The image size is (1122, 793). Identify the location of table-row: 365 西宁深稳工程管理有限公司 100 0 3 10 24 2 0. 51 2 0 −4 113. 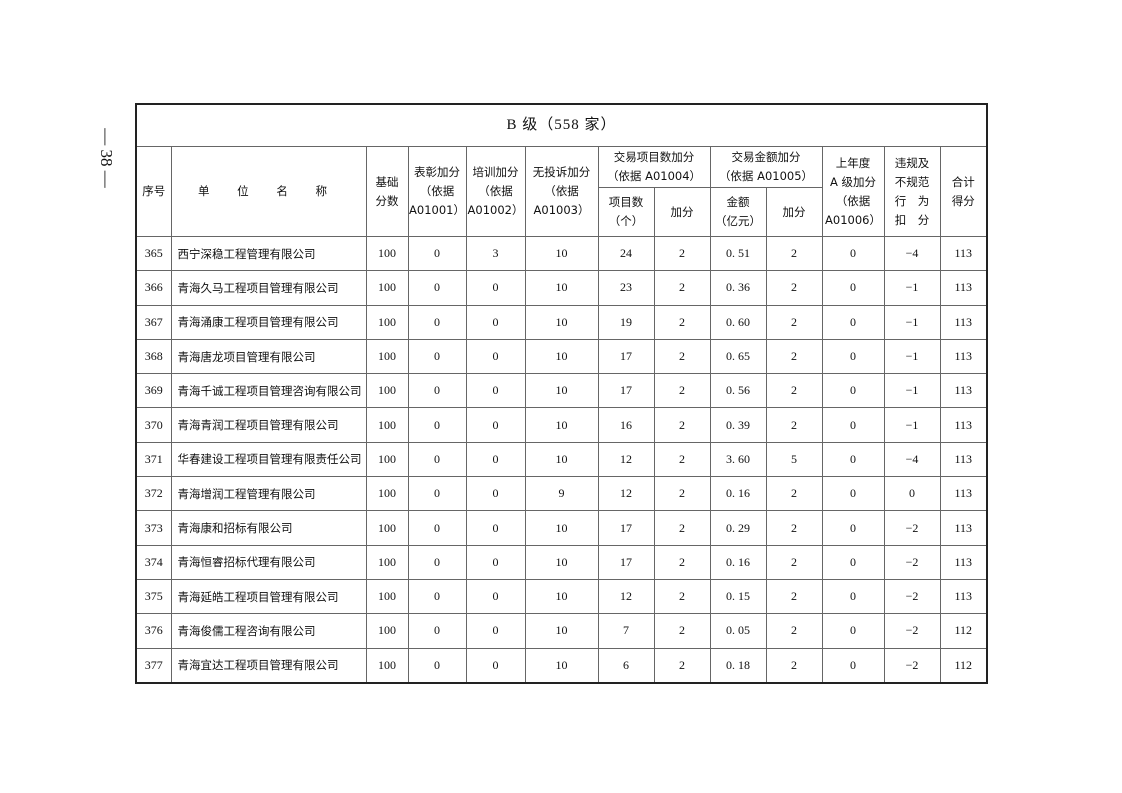
(561, 253).